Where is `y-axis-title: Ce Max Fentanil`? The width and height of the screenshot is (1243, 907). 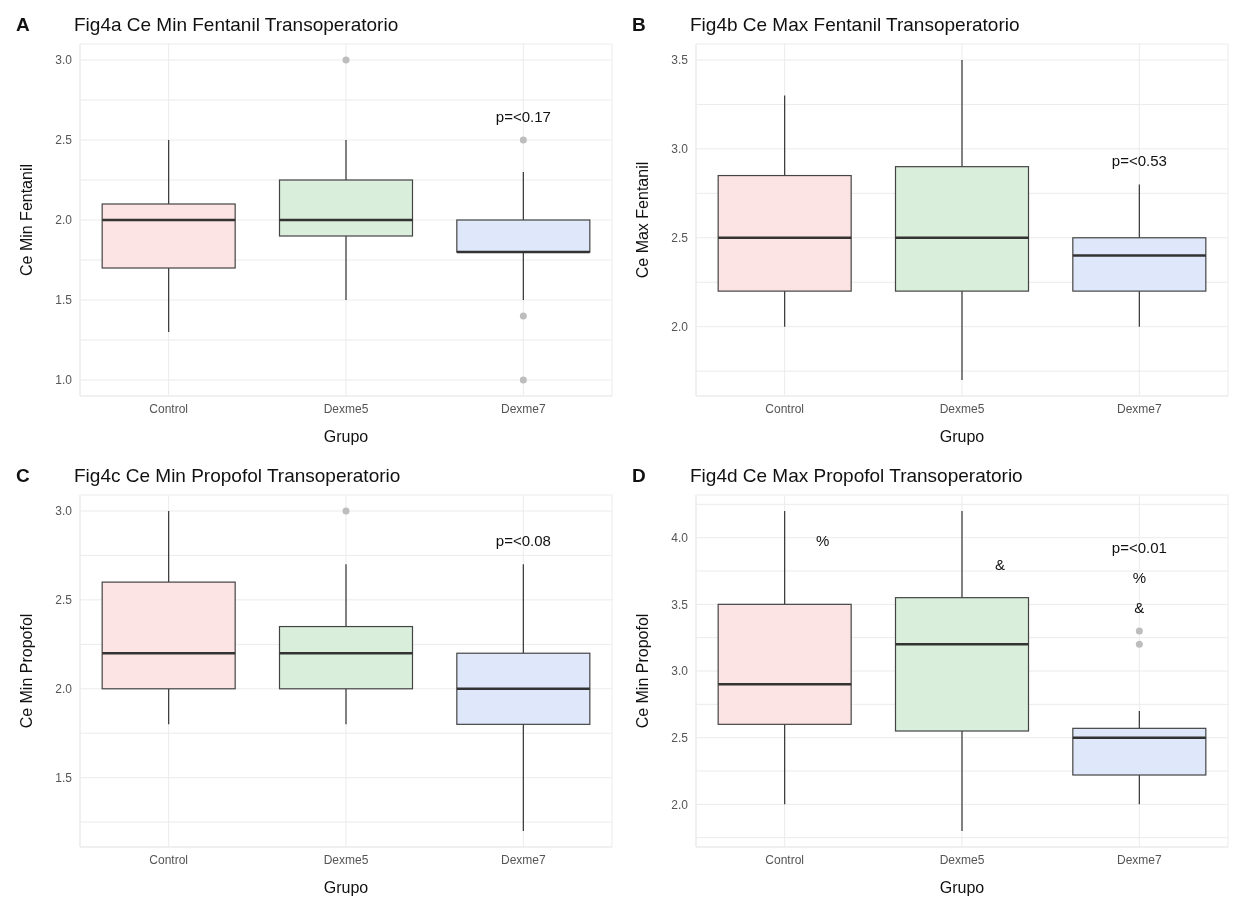 y-axis-title: Ce Max Fentanil is located at coordinates (642, 220).